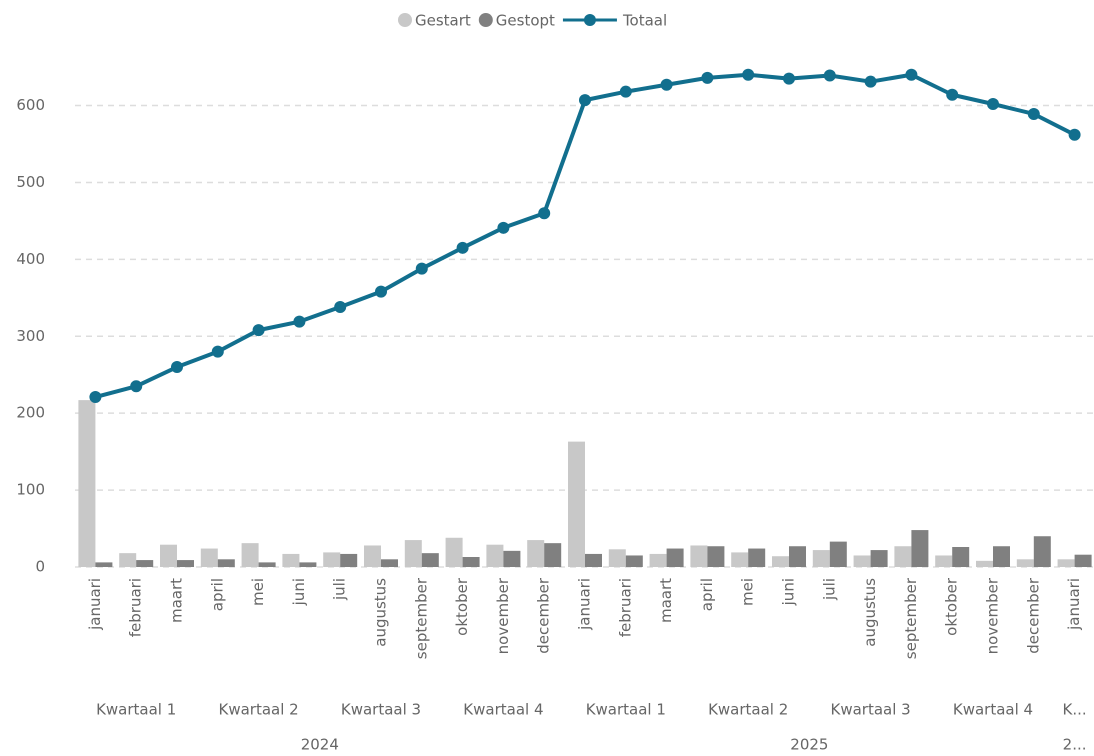 The image size is (1094, 756). What do you see at coordinates (30, 336) in the screenshot?
I see `y-tick-label: 300` at bounding box center [30, 336].